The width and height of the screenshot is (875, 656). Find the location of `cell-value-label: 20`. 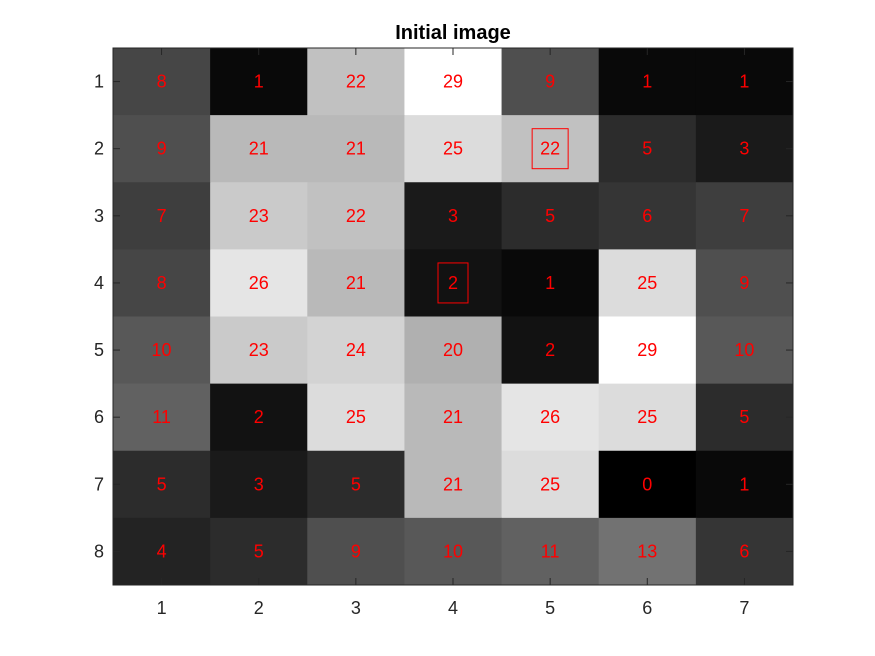

cell-value-label: 20 is located at coordinates (453, 350).